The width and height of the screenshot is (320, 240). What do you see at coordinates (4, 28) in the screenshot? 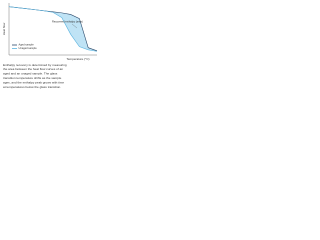
I see `y-axis-label: Heat flow` at bounding box center [4, 28].